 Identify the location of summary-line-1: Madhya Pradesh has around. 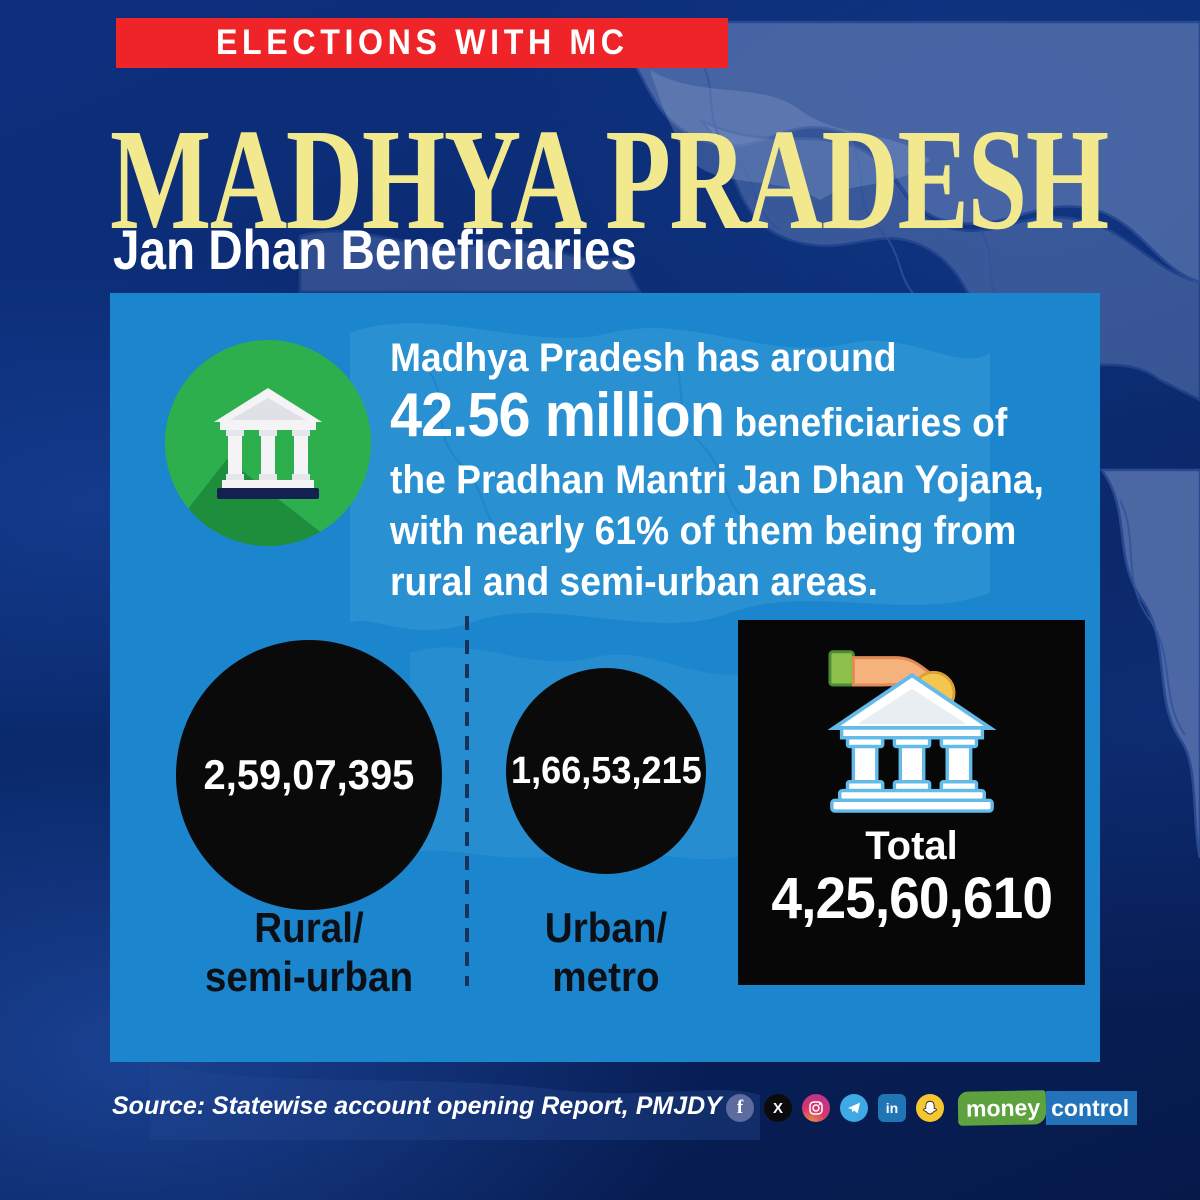
(643, 358).